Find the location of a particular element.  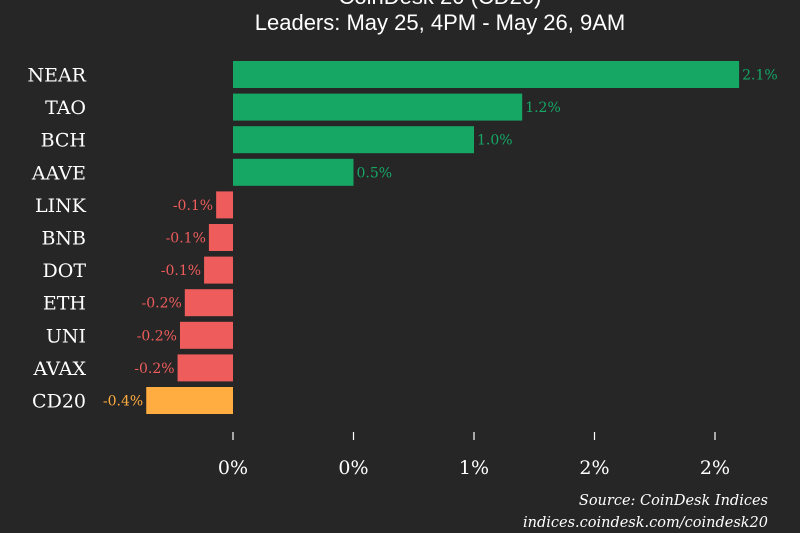

source-url: indices.coindesk.com/coindesk20 is located at coordinates (645, 523).